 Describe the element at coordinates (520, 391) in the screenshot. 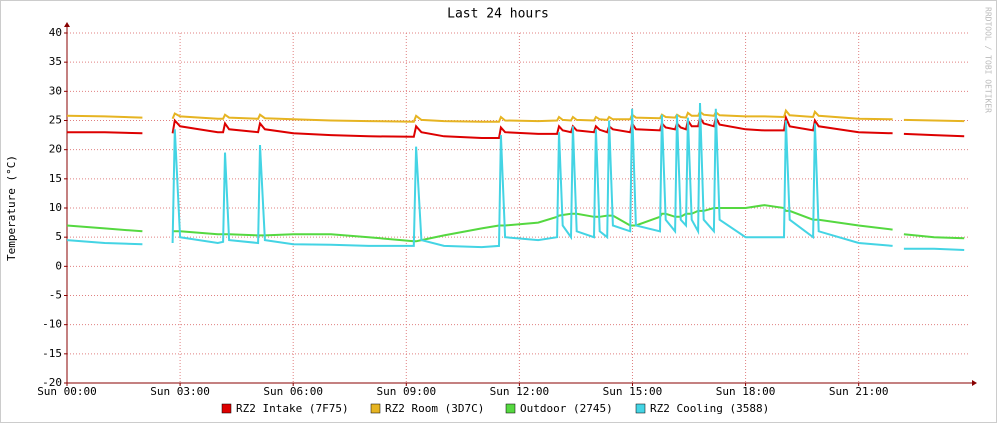

I see `x-tick-label: Sun 12:00` at that location.